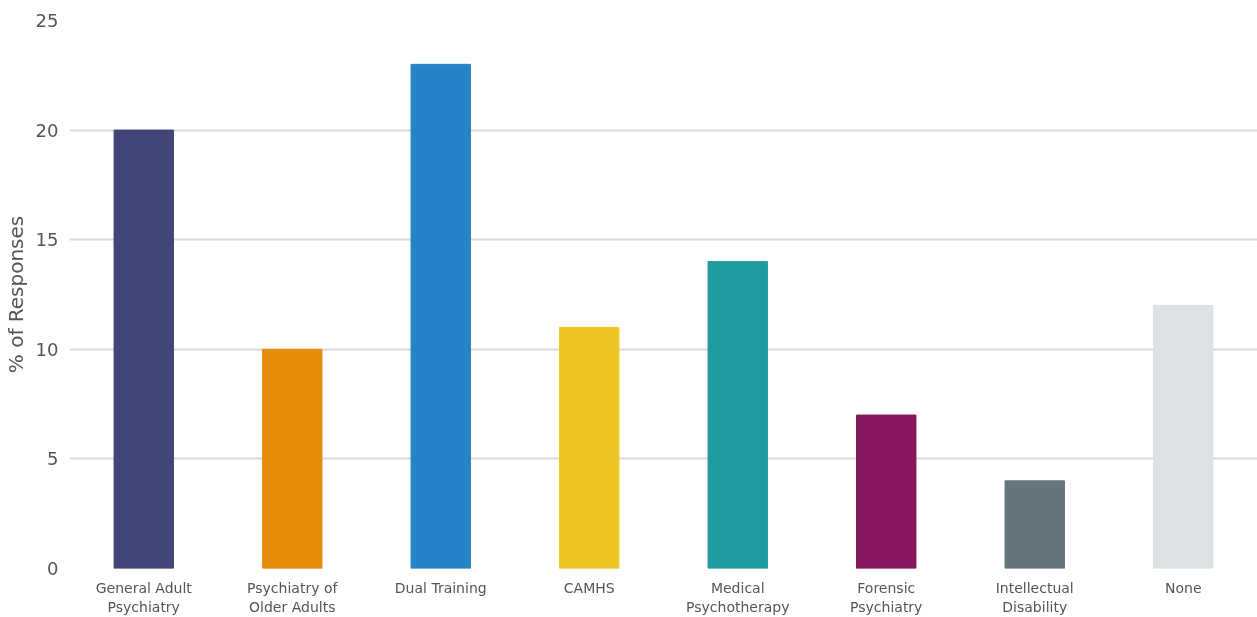 This screenshot has width=1257, height=617. What do you see at coordinates (1183, 587) in the screenshot?
I see `x-tick-label: None` at bounding box center [1183, 587].